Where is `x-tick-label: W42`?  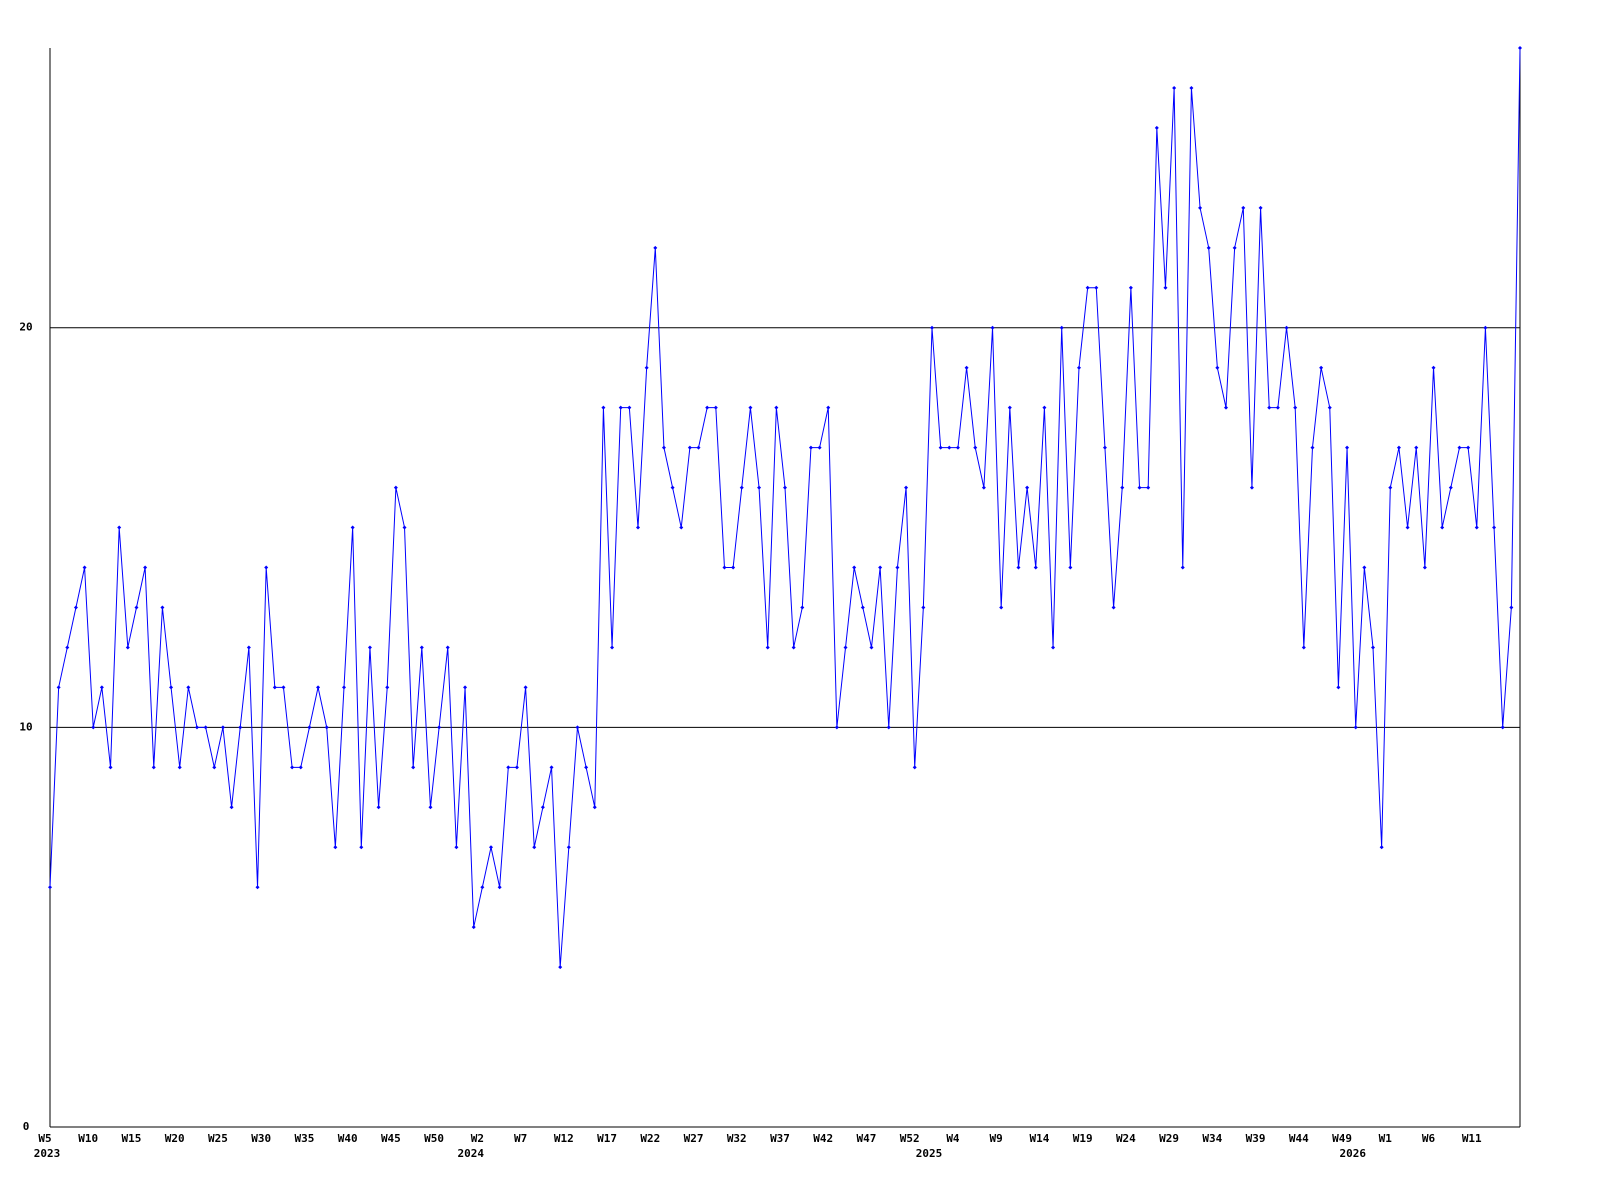 x-tick-label: W42 is located at coordinates (823, 1138).